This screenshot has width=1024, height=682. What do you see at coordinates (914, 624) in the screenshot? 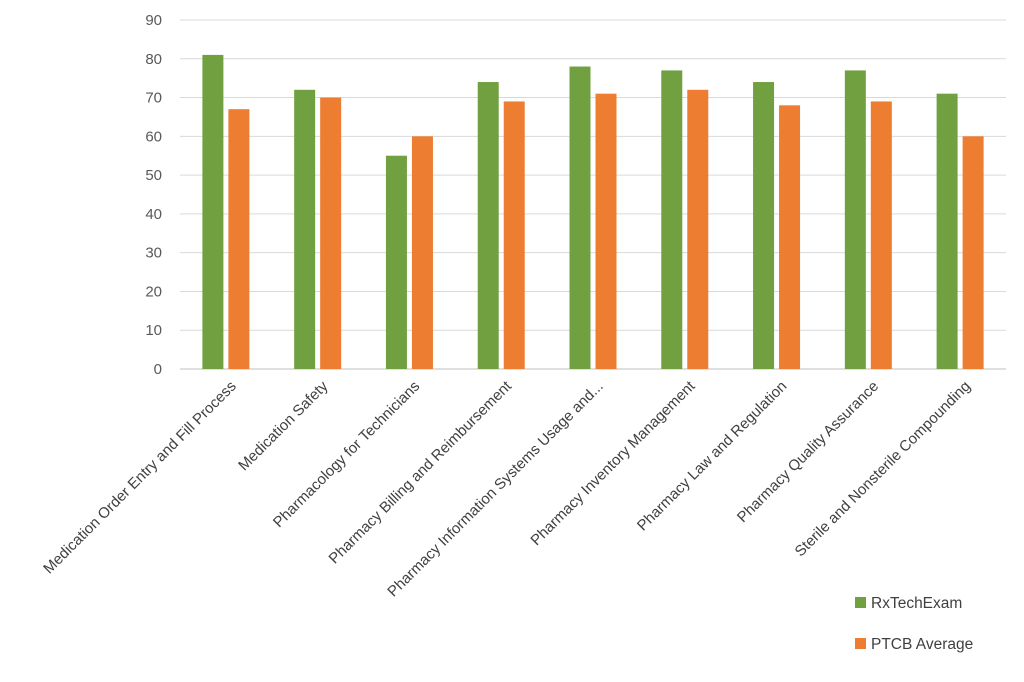
I see `legend: RxTechExam PTCB Average` at bounding box center [914, 624].